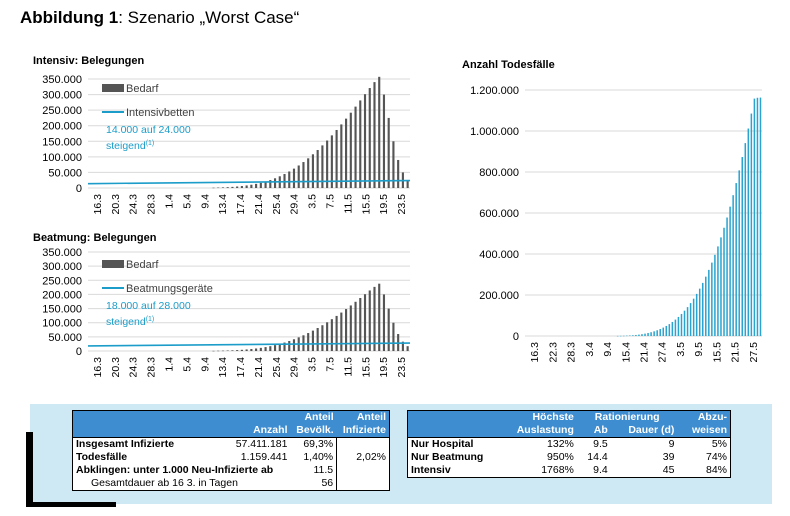  Describe the element at coordinates (260, 431) in the screenshot. I see `hdr-anzahl: Anzahl` at that location.